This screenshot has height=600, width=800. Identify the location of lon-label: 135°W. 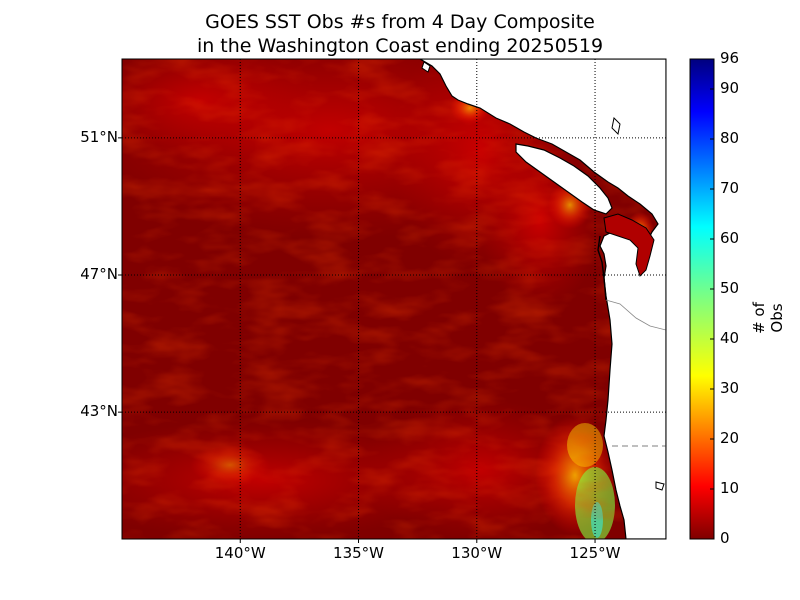
(358, 553).